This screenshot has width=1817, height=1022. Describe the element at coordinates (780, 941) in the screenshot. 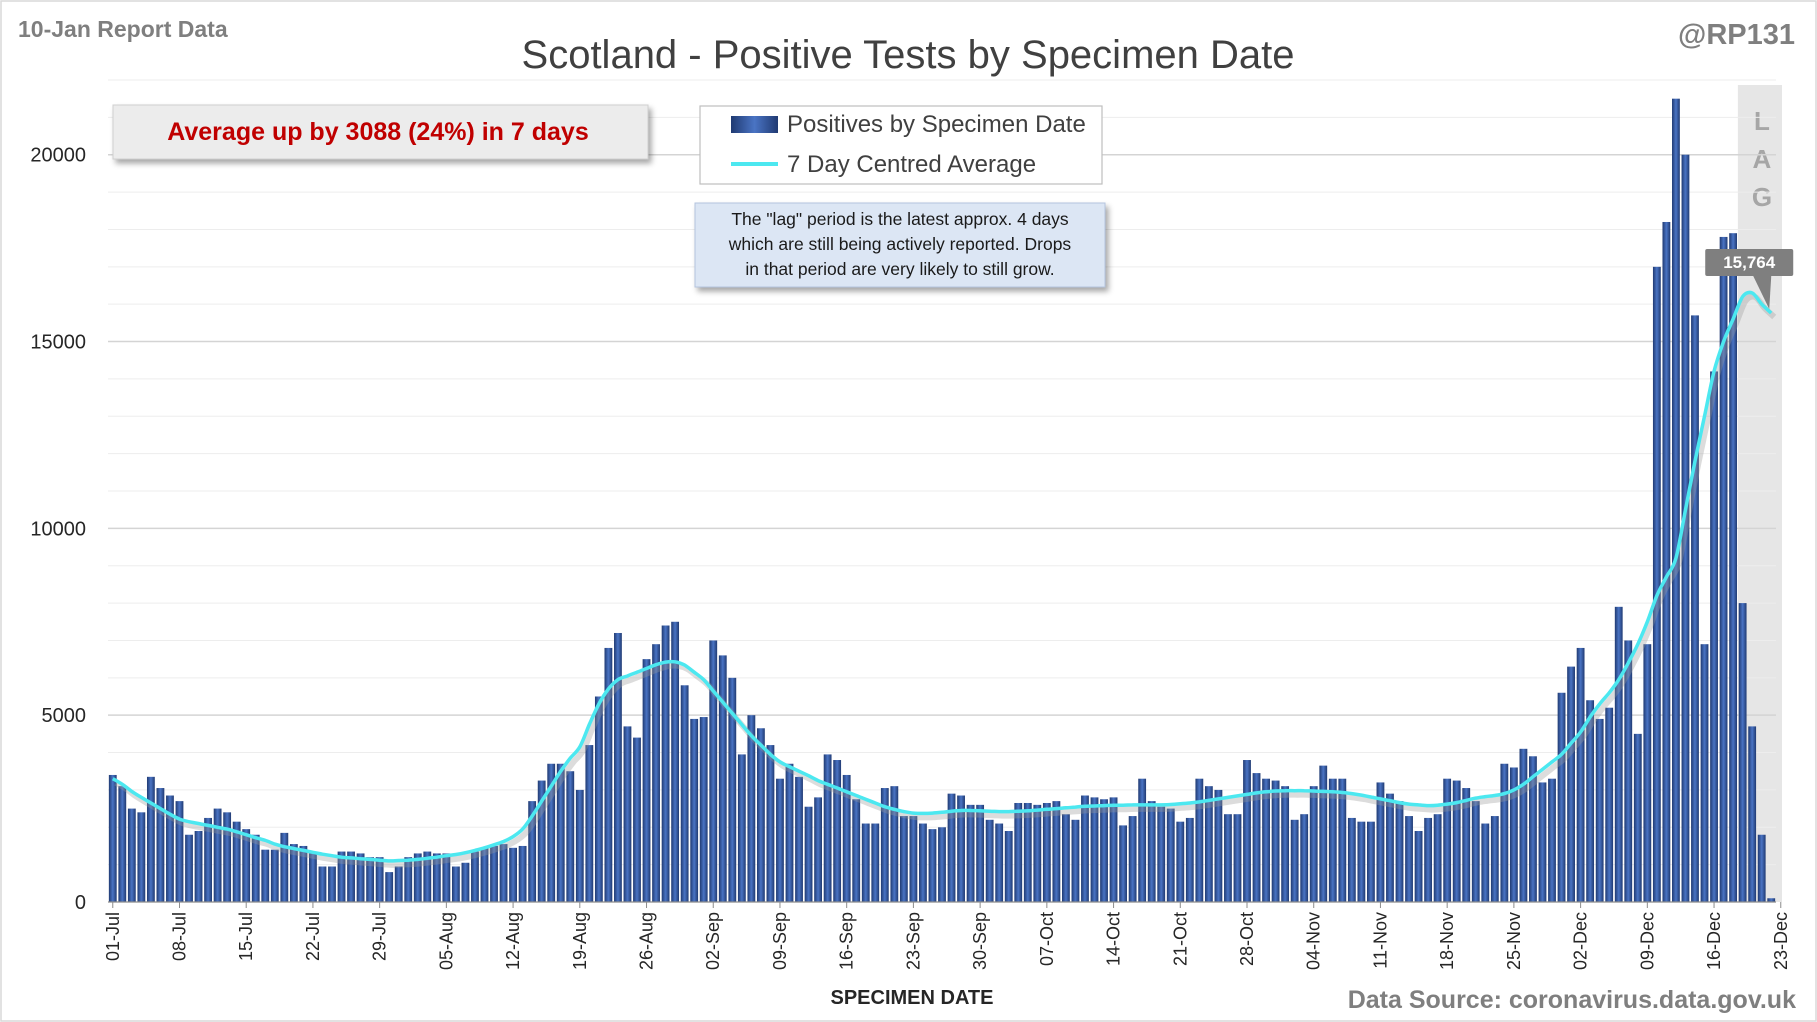

I see `x-tick-label: 09-Sep` at that location.